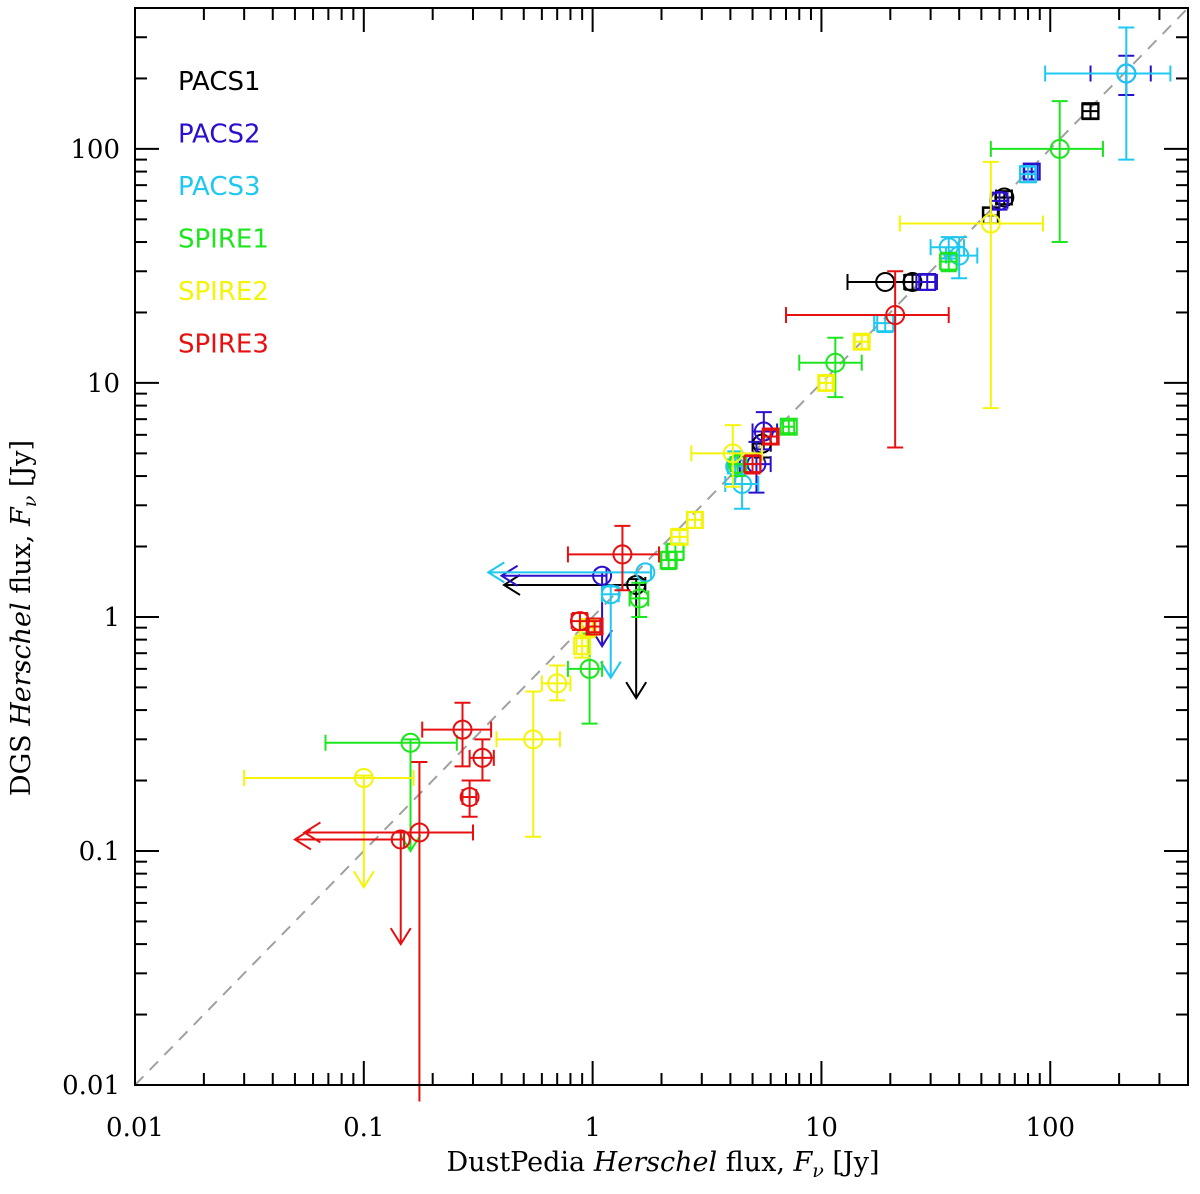 Image resolution: width=1200 pixels, height=1194 pixels. I want to click on y-axis-label-symbol: F, so click(21, 516).